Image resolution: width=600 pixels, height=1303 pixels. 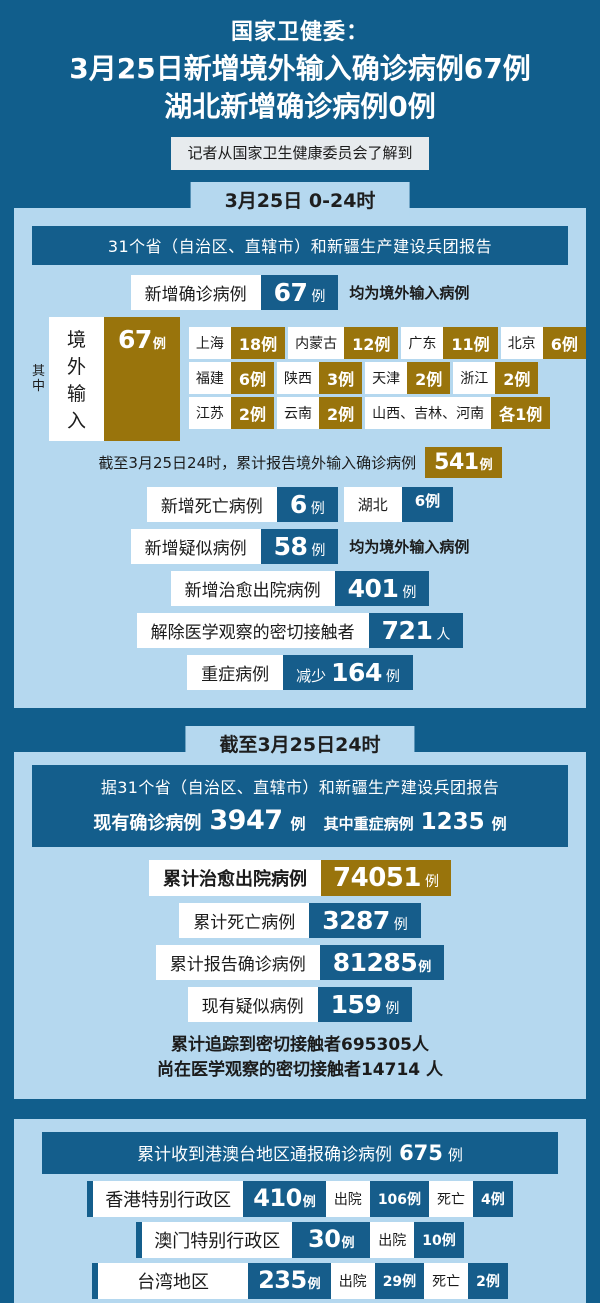 I want to click on imported-unit: 例, so click(x=159, y=344).